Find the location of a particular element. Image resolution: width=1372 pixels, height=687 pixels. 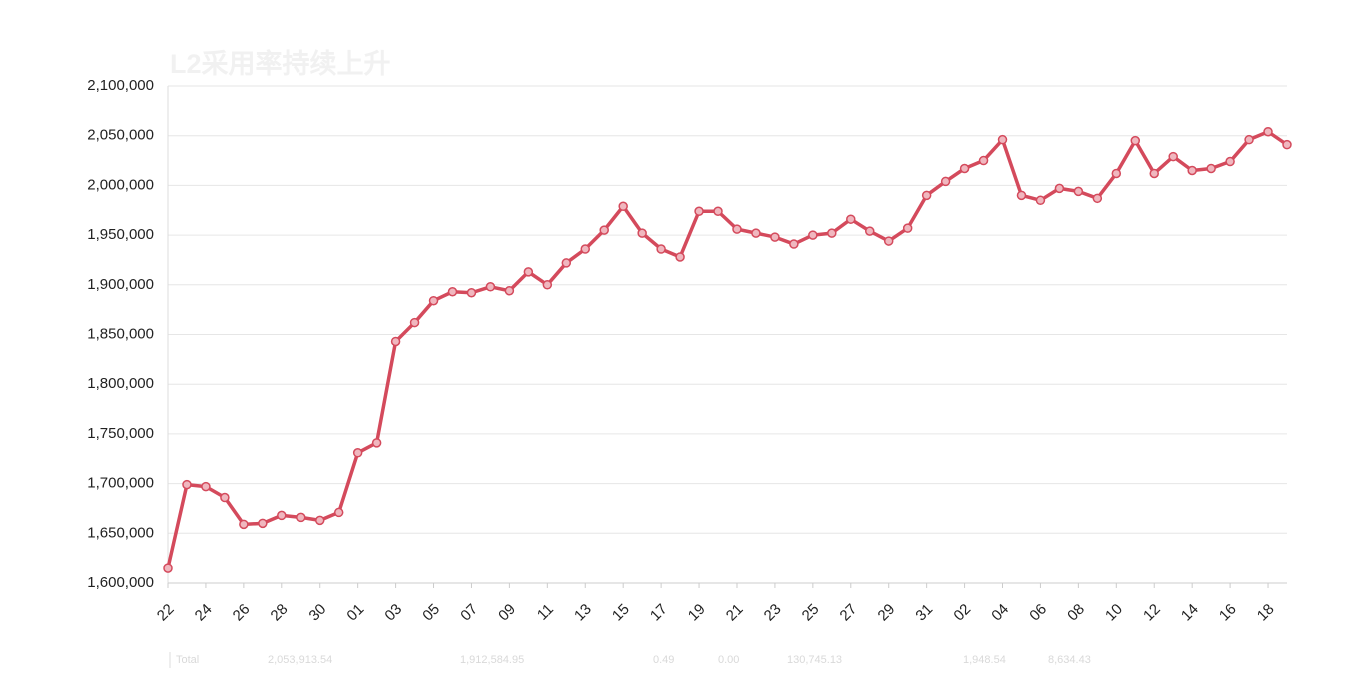

x-tick-label: 22 is located at coordinates (166, 613).